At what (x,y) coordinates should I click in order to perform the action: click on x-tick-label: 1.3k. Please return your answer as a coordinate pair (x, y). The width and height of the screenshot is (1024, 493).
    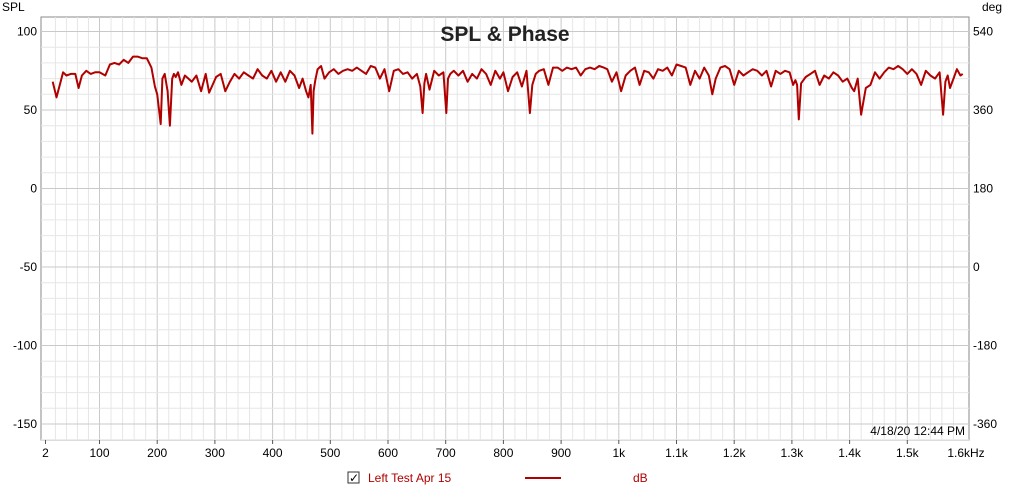
    Looking at the image, I should click on (793, 453).